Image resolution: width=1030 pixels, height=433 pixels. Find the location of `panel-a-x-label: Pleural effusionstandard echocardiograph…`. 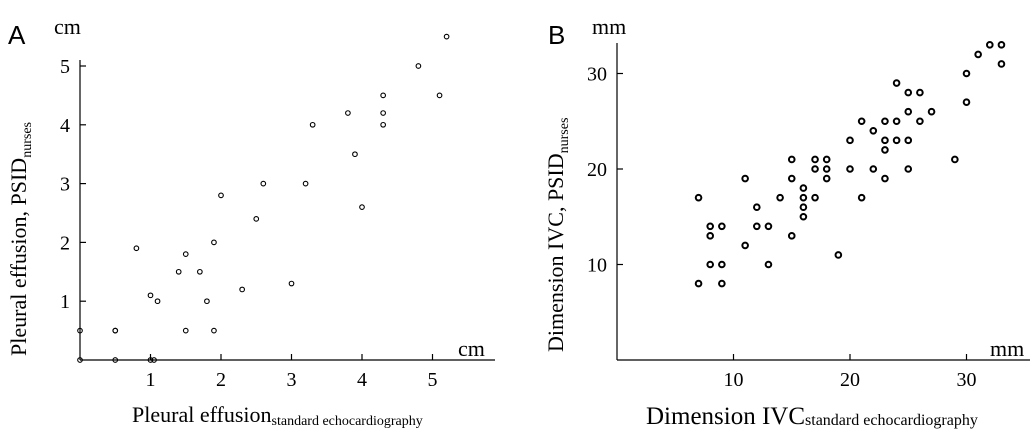

panel-a-x-label: Pleural effusionstandard echocardiograph… is located at coordinates (277, 415).